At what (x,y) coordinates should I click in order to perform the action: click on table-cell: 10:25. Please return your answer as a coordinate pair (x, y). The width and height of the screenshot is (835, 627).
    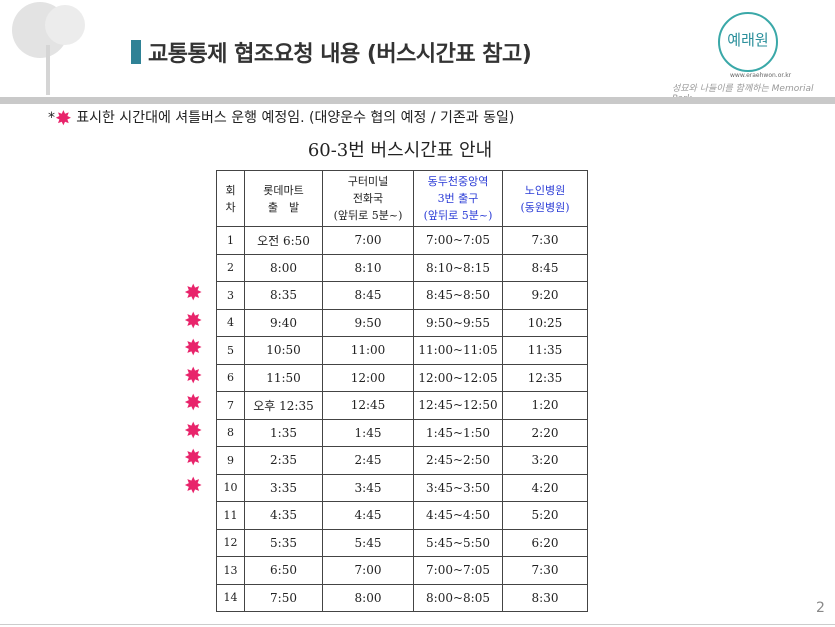
    Looking at the image, I should click on (545, 323).